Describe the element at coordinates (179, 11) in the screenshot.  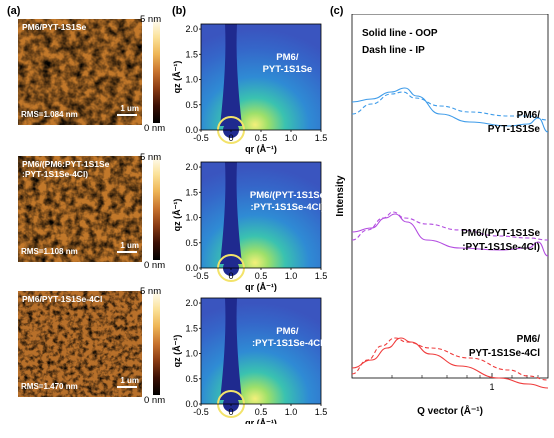
I see `panel-label-b: (b)` at that location.